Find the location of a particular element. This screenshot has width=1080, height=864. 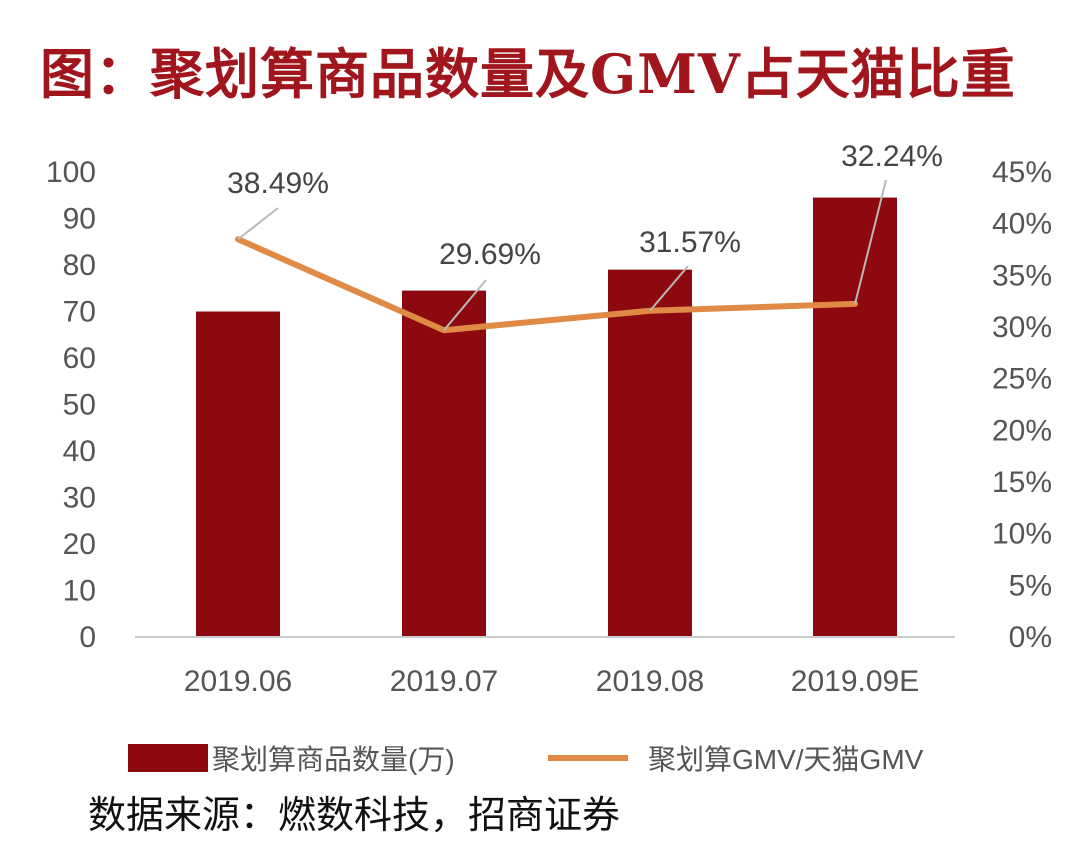

x-tick-label: 2019.09E is located at coordinates (855, 681).